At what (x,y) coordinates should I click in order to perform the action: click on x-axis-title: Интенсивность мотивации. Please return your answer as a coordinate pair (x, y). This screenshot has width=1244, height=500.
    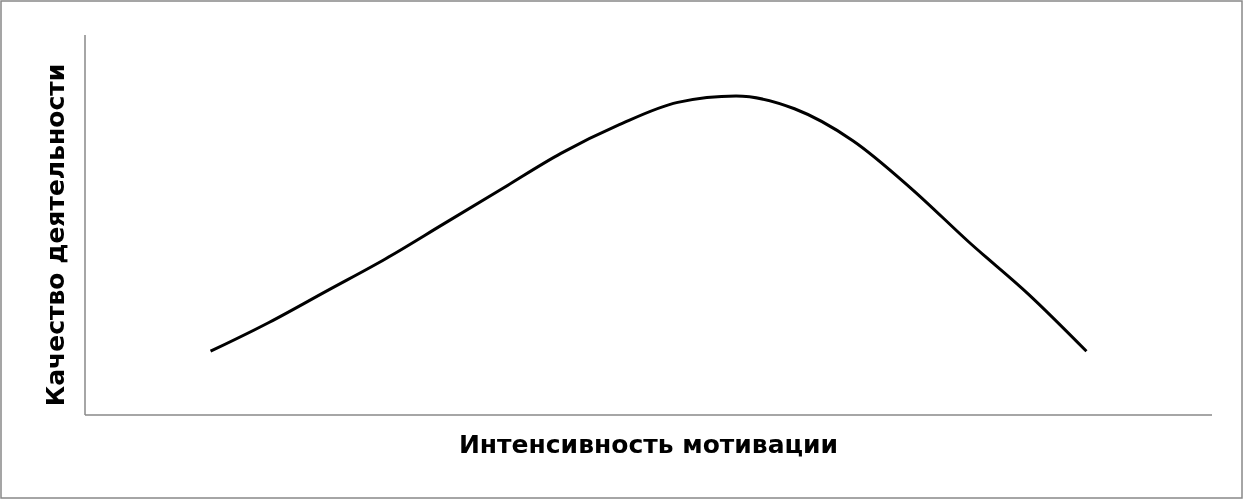
    Looking at the image, I should click on (648, 444).